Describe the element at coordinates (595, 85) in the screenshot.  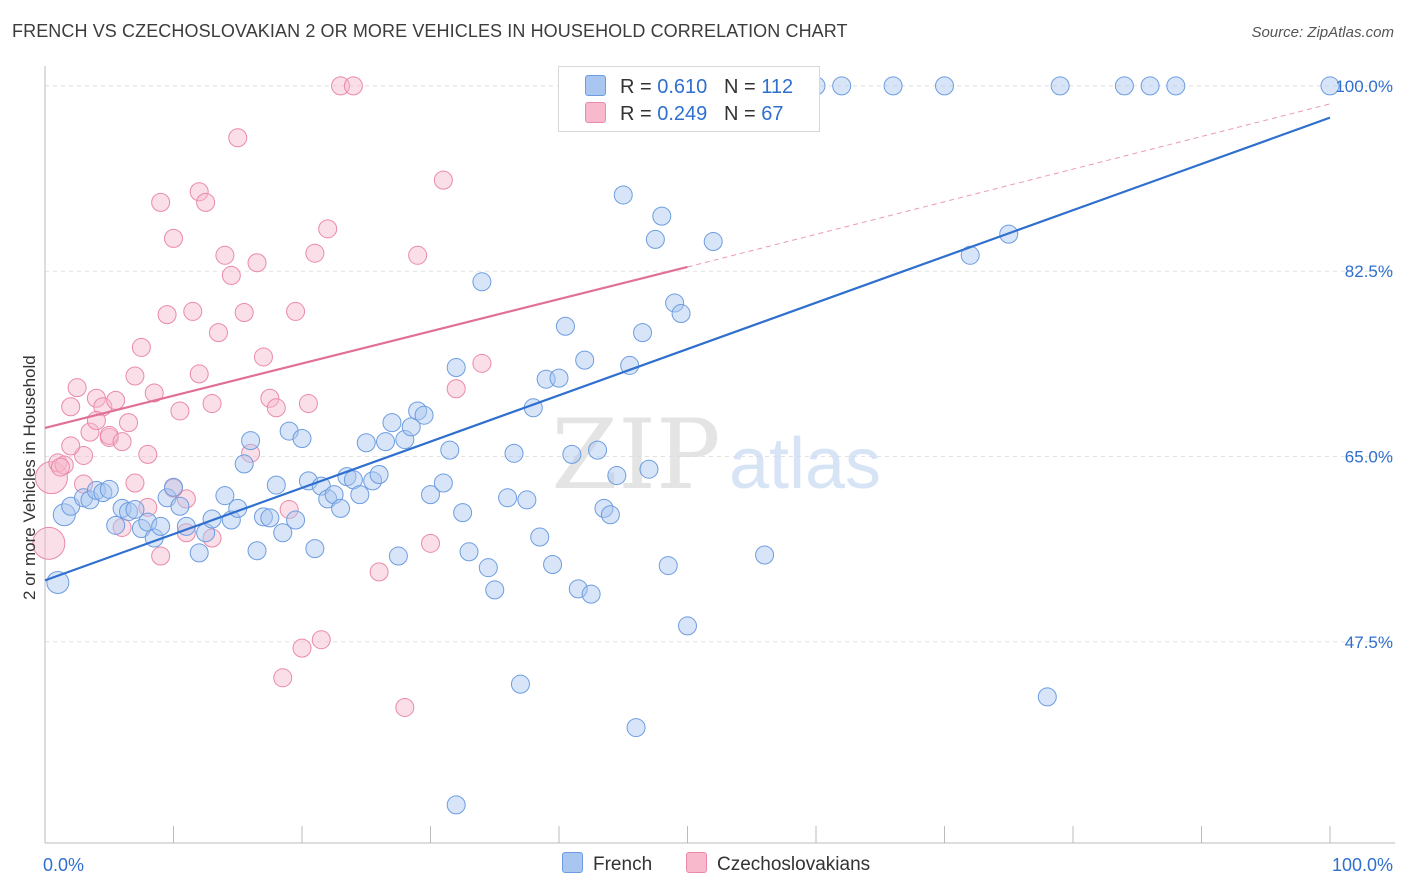
I see `french-swatch` at that location.